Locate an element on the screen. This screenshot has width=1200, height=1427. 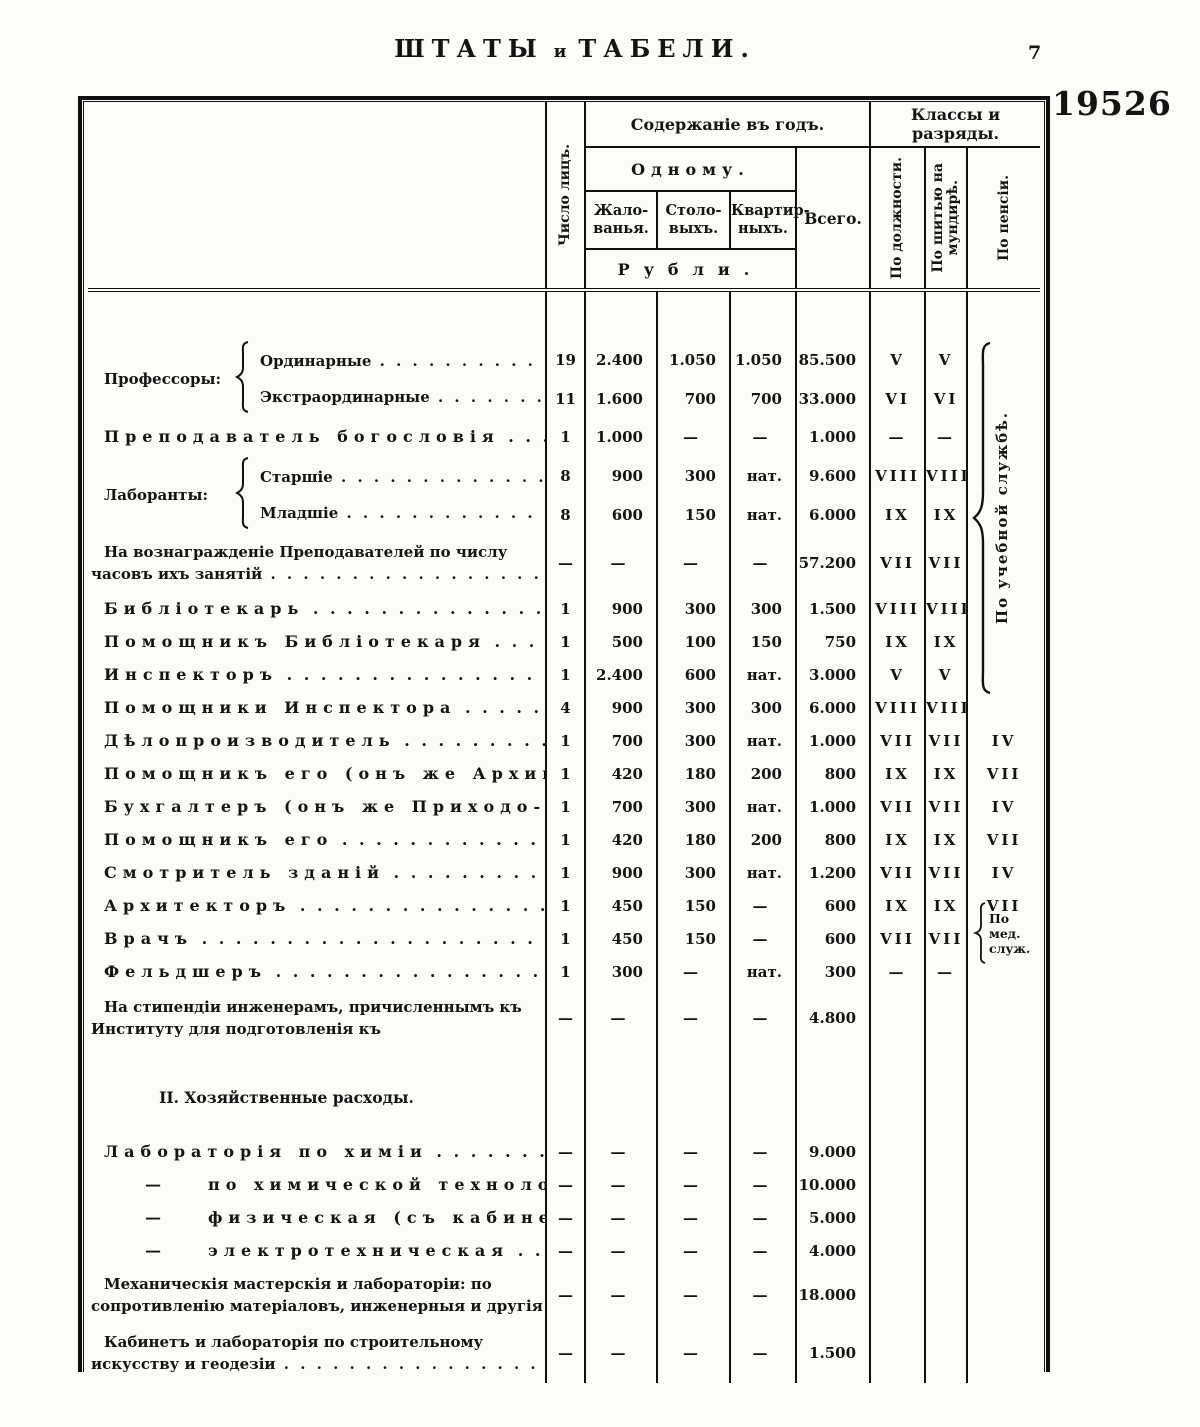
table-row: Фельдшеръ 1 300 — нат. 300 — — is located at coordinates (564, 972).